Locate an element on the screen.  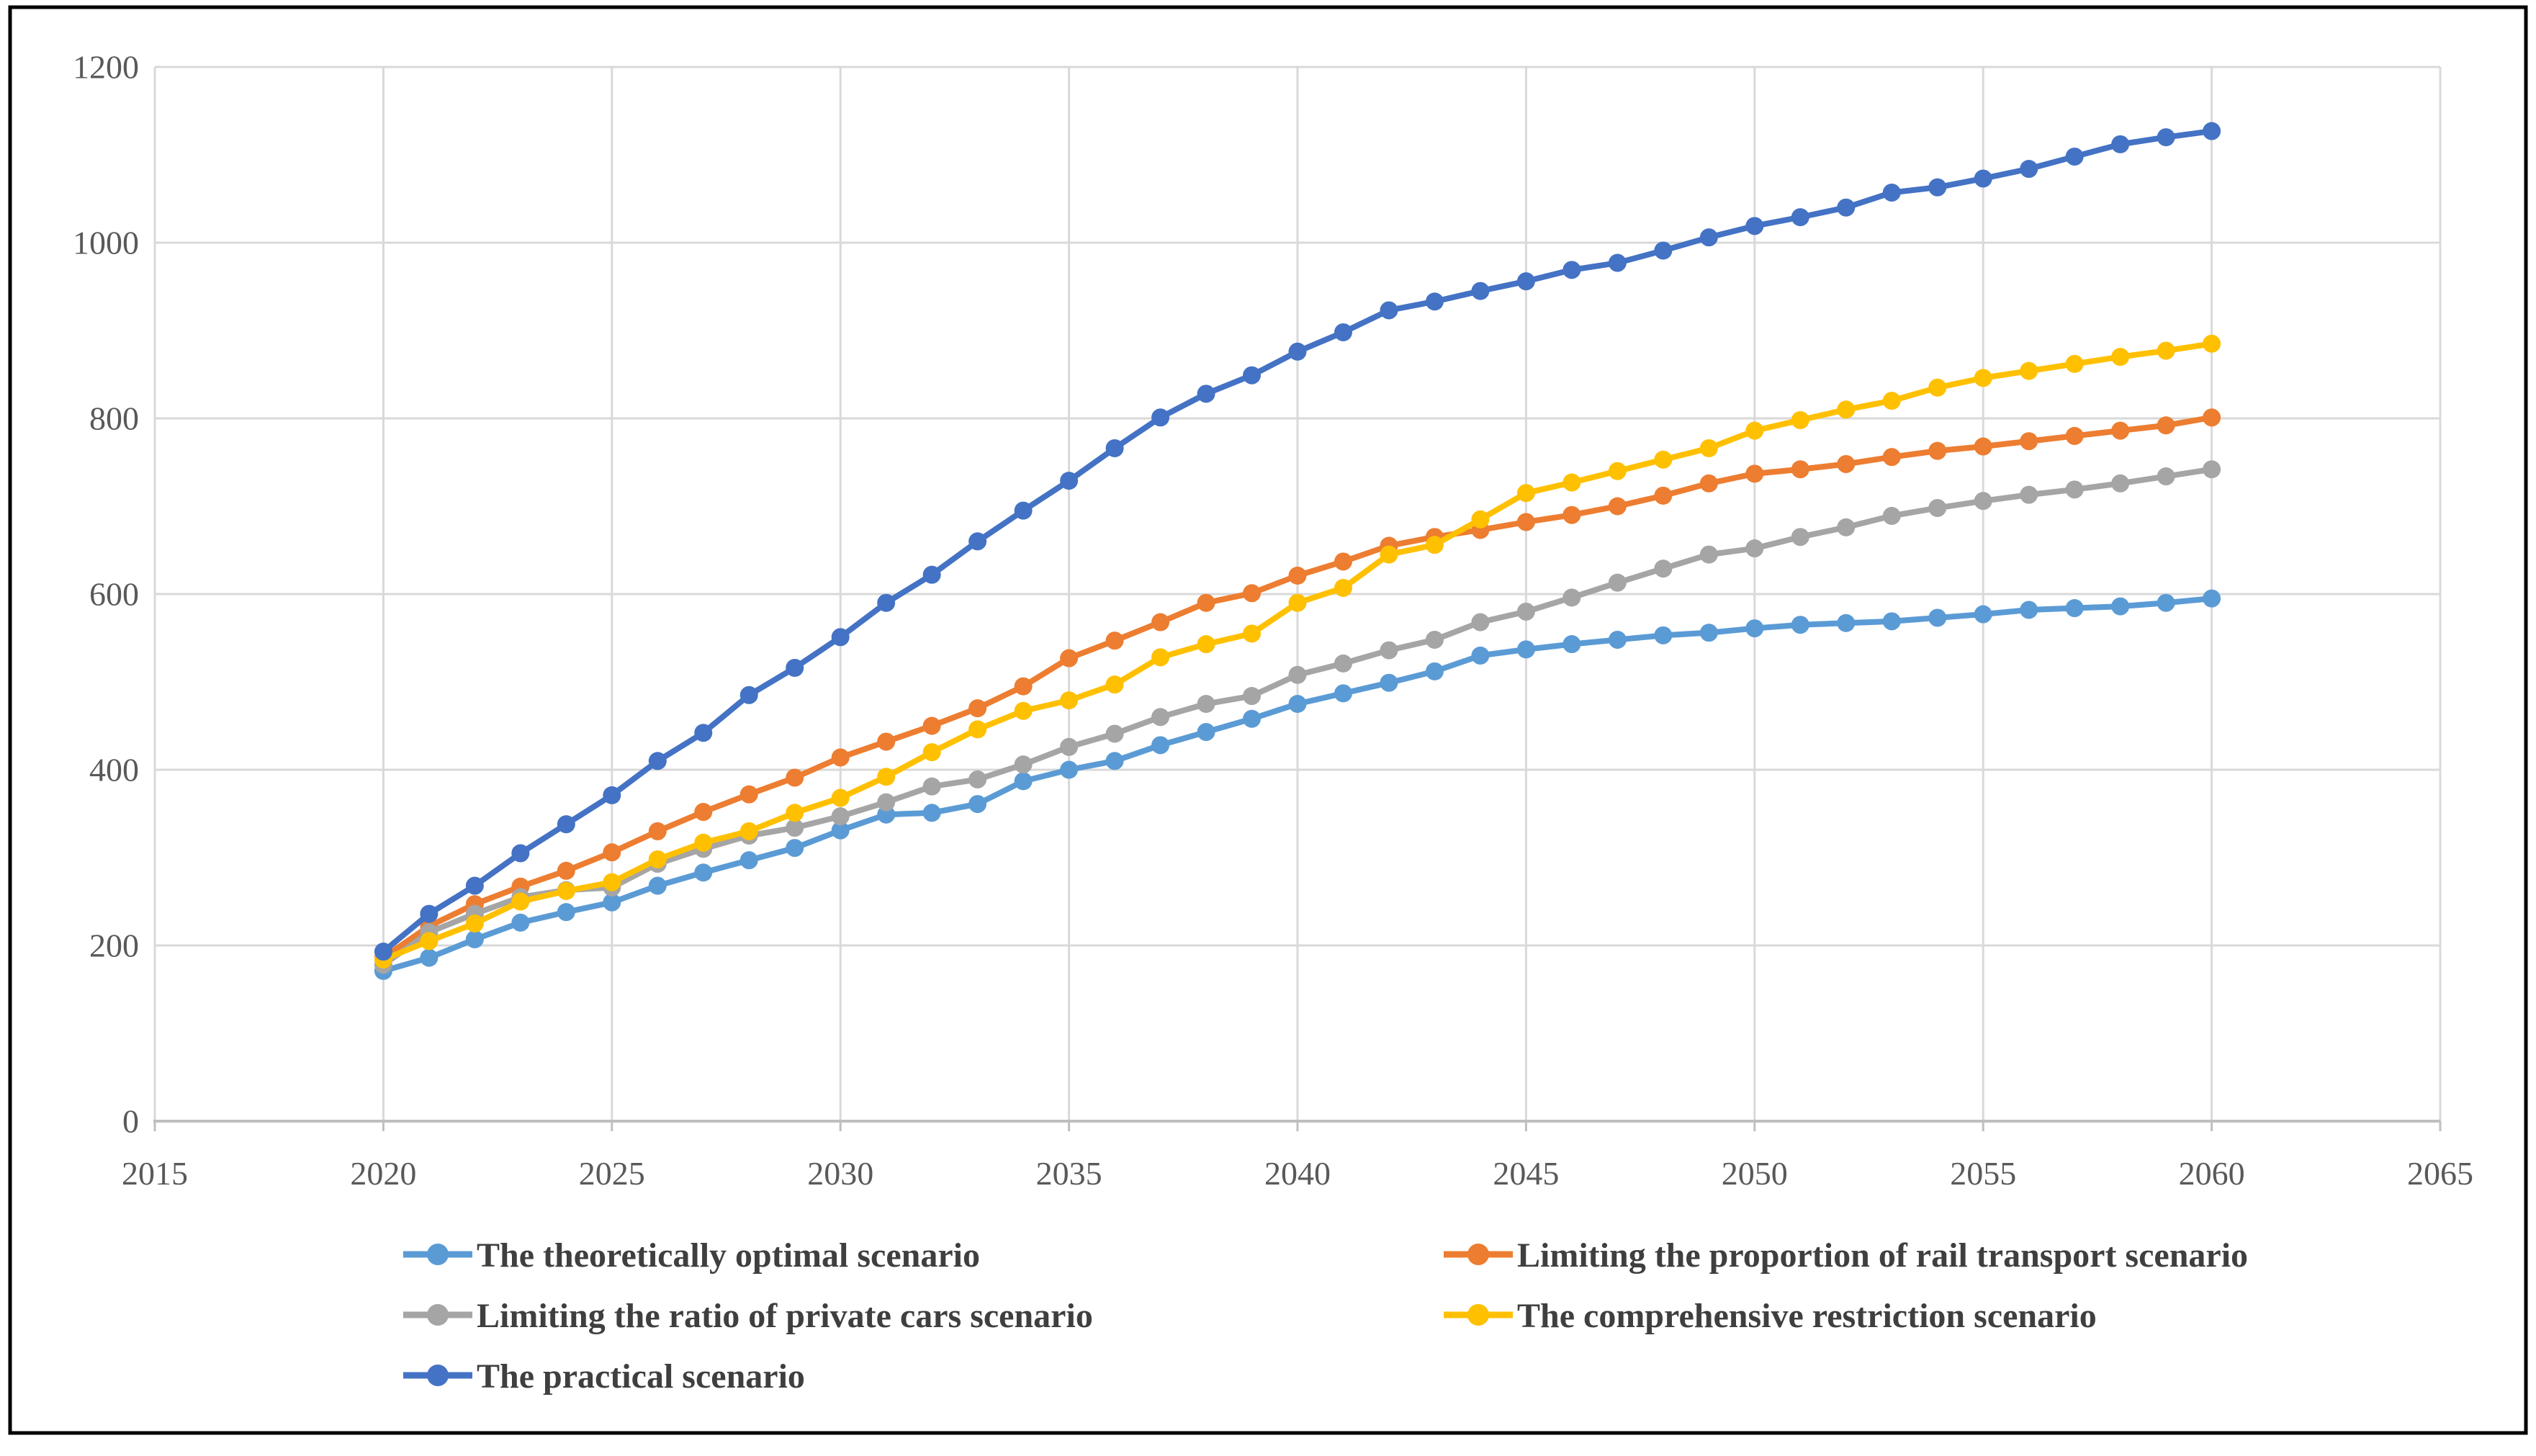
series-3-point-2060 is located at coordinates (2212, 343).